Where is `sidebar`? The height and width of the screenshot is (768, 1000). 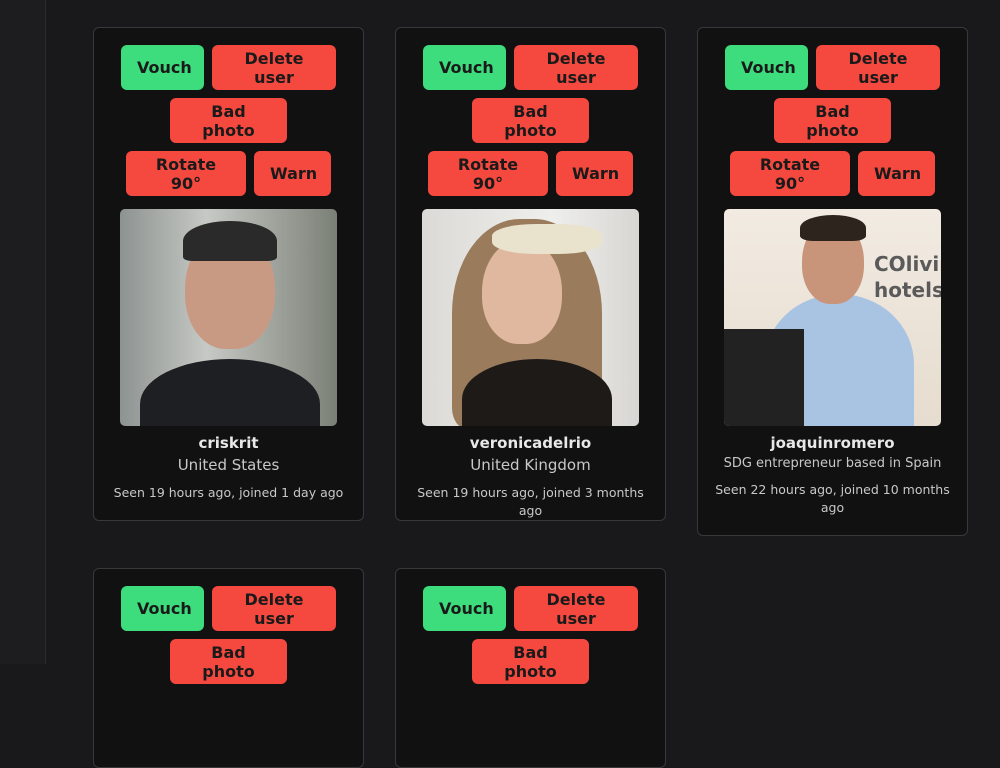 sidebar is located at coordinates (23, 332).